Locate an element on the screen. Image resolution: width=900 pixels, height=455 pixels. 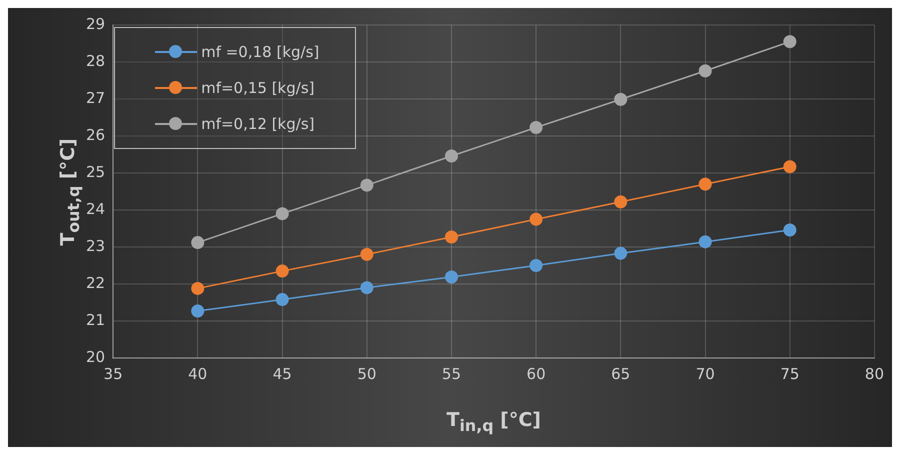
x-tick-label: 35 is located at coordinates (113, 373).